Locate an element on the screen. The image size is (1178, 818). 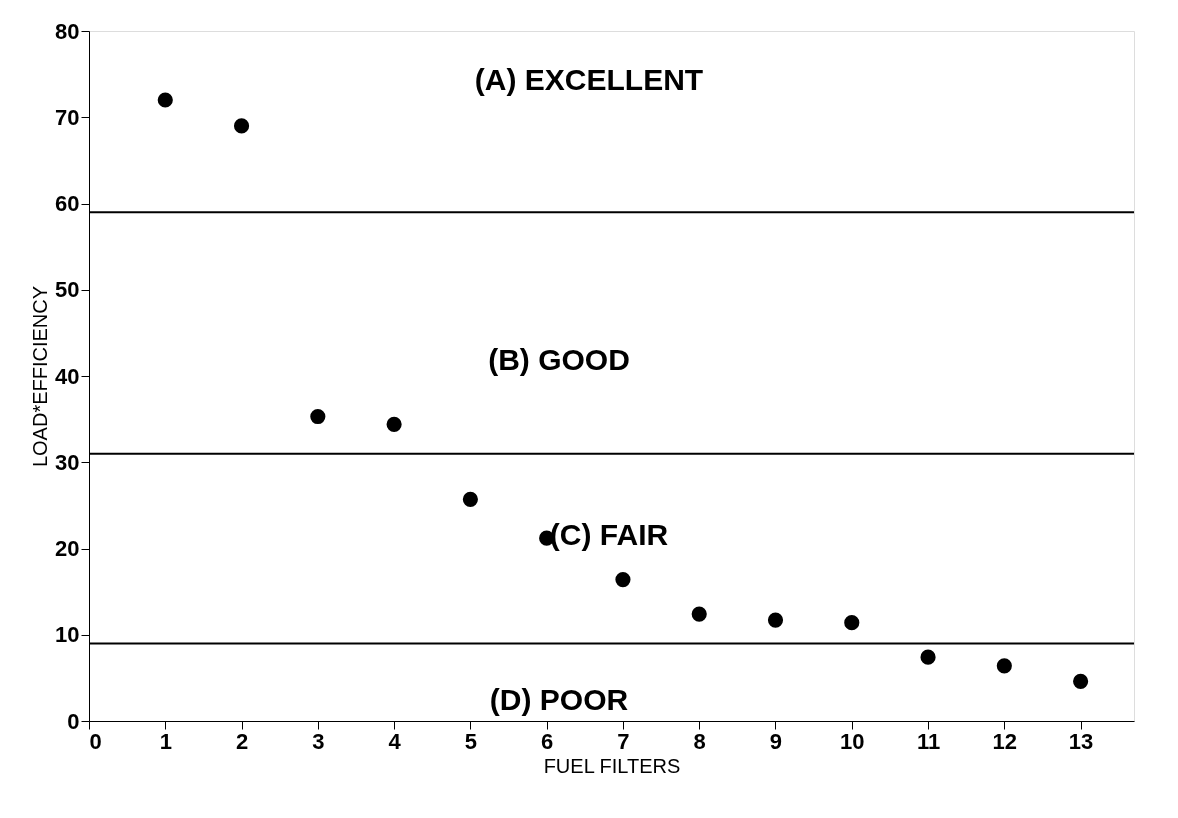
x-tick-label: 7 is located at coordinates (623, 741).